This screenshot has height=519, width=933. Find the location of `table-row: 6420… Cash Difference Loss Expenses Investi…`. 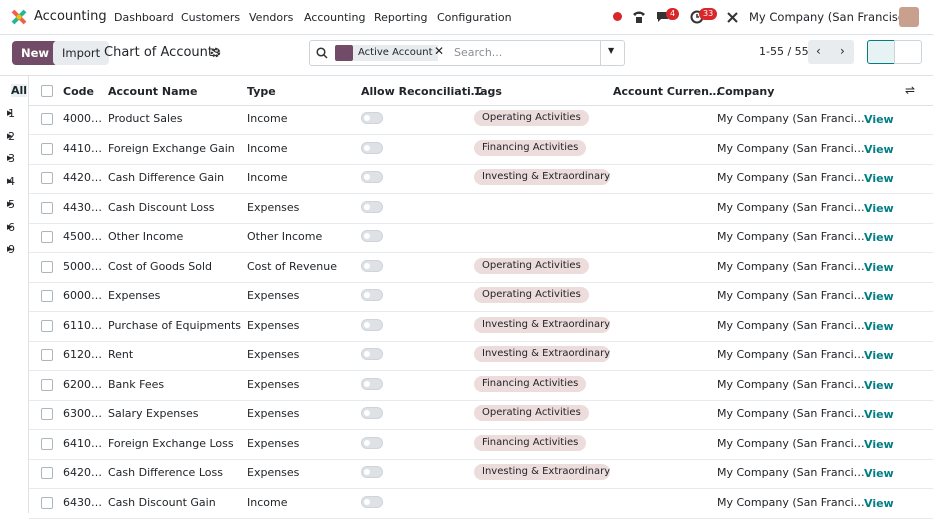

table-row: 6420… Cash Difference Loss Expenses Investi… is located at coordinates (481, 474).